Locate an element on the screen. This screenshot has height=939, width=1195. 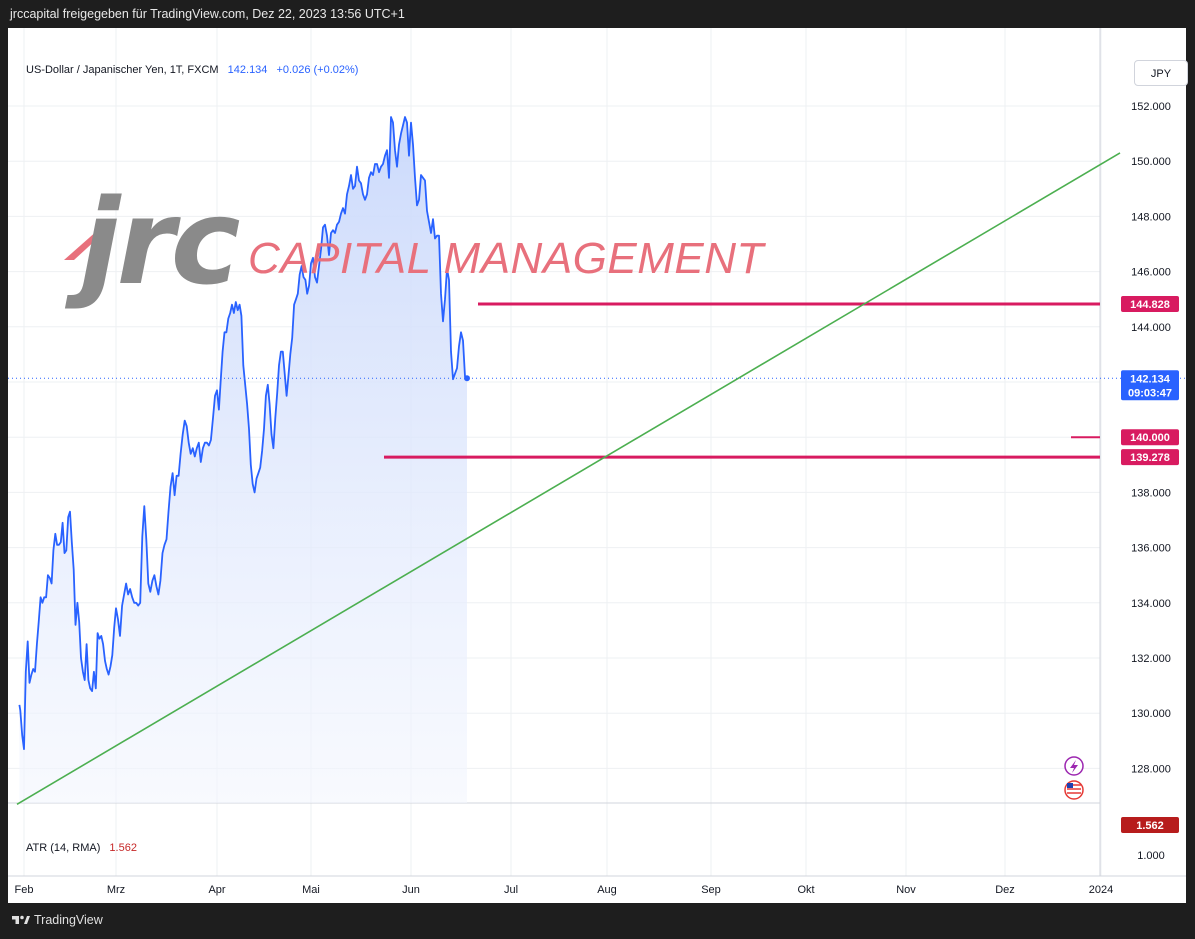
price-axis-label: 136.000 is located at coordinates (1151, 549).